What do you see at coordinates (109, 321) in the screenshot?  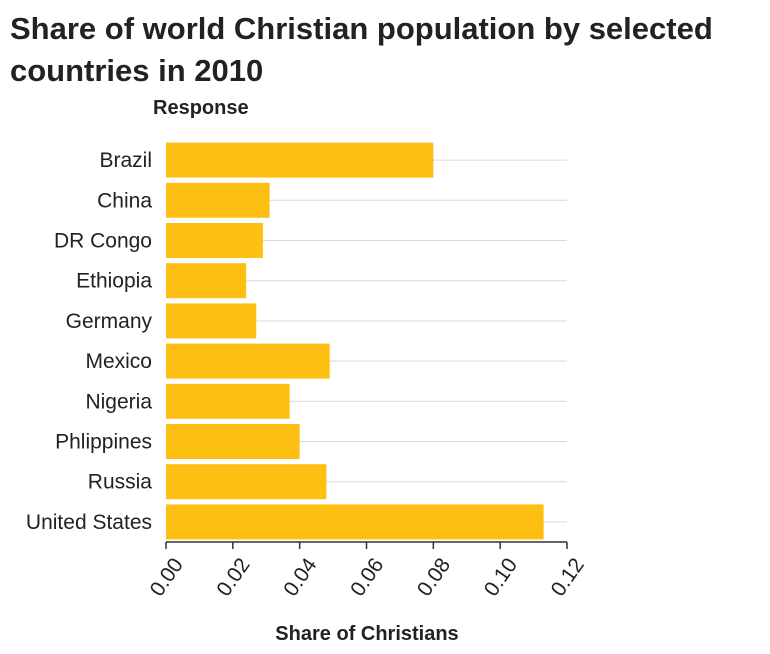 I see `category-label: Germany` at bounding box center [109, 321].